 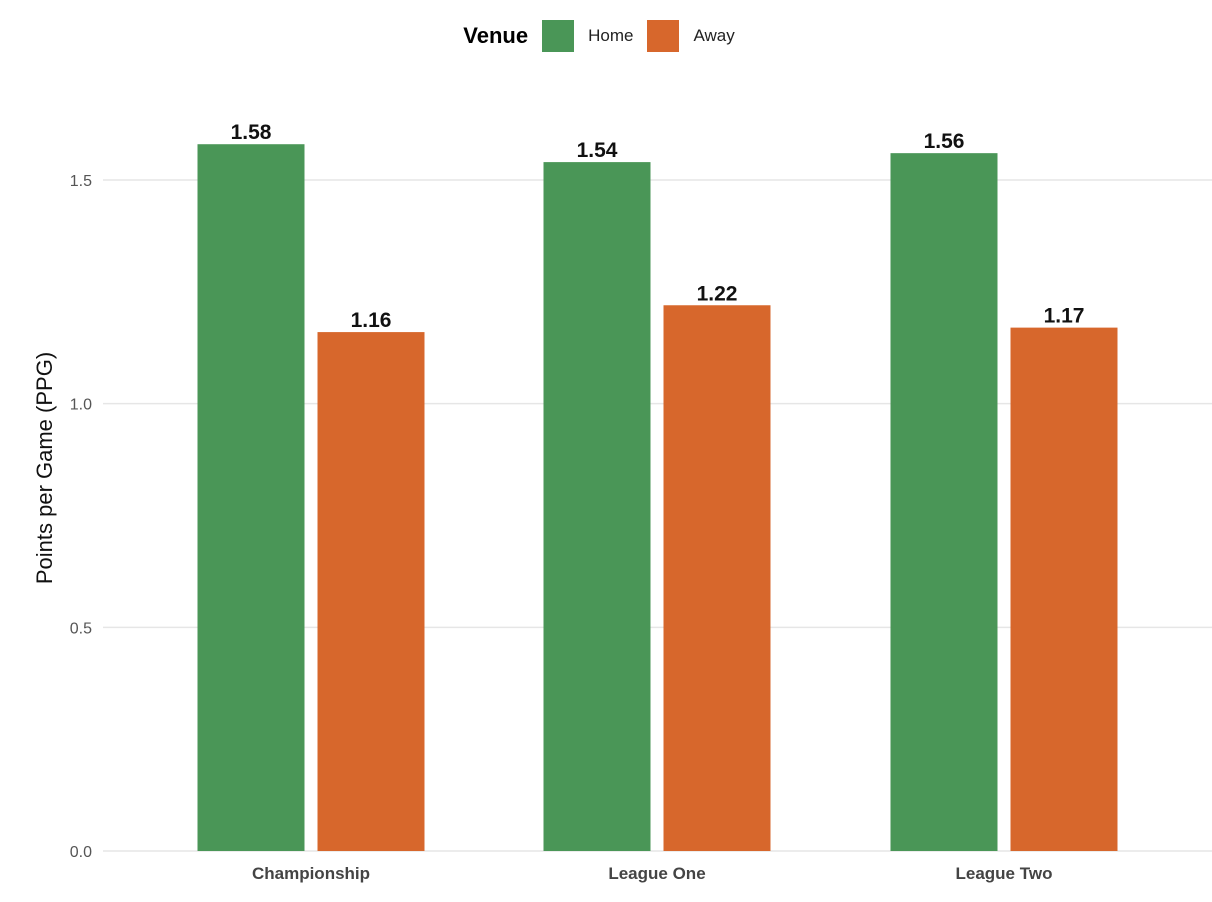 I want to click on y-axis-label: Points per Game (PPG), so click(x=44, y=468).